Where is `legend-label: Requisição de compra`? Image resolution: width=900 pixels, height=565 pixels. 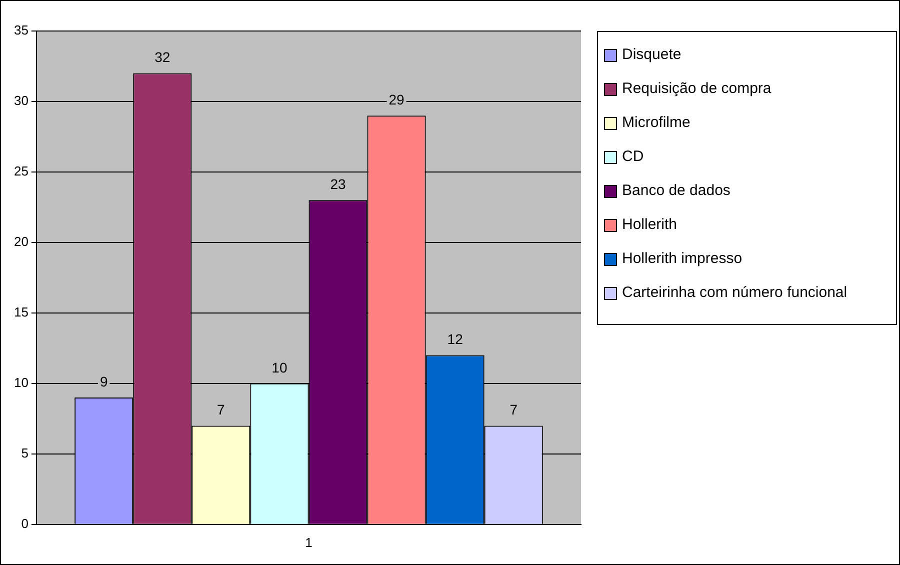 legend-label: Requisição de compra is located at coordinates (697, 89).